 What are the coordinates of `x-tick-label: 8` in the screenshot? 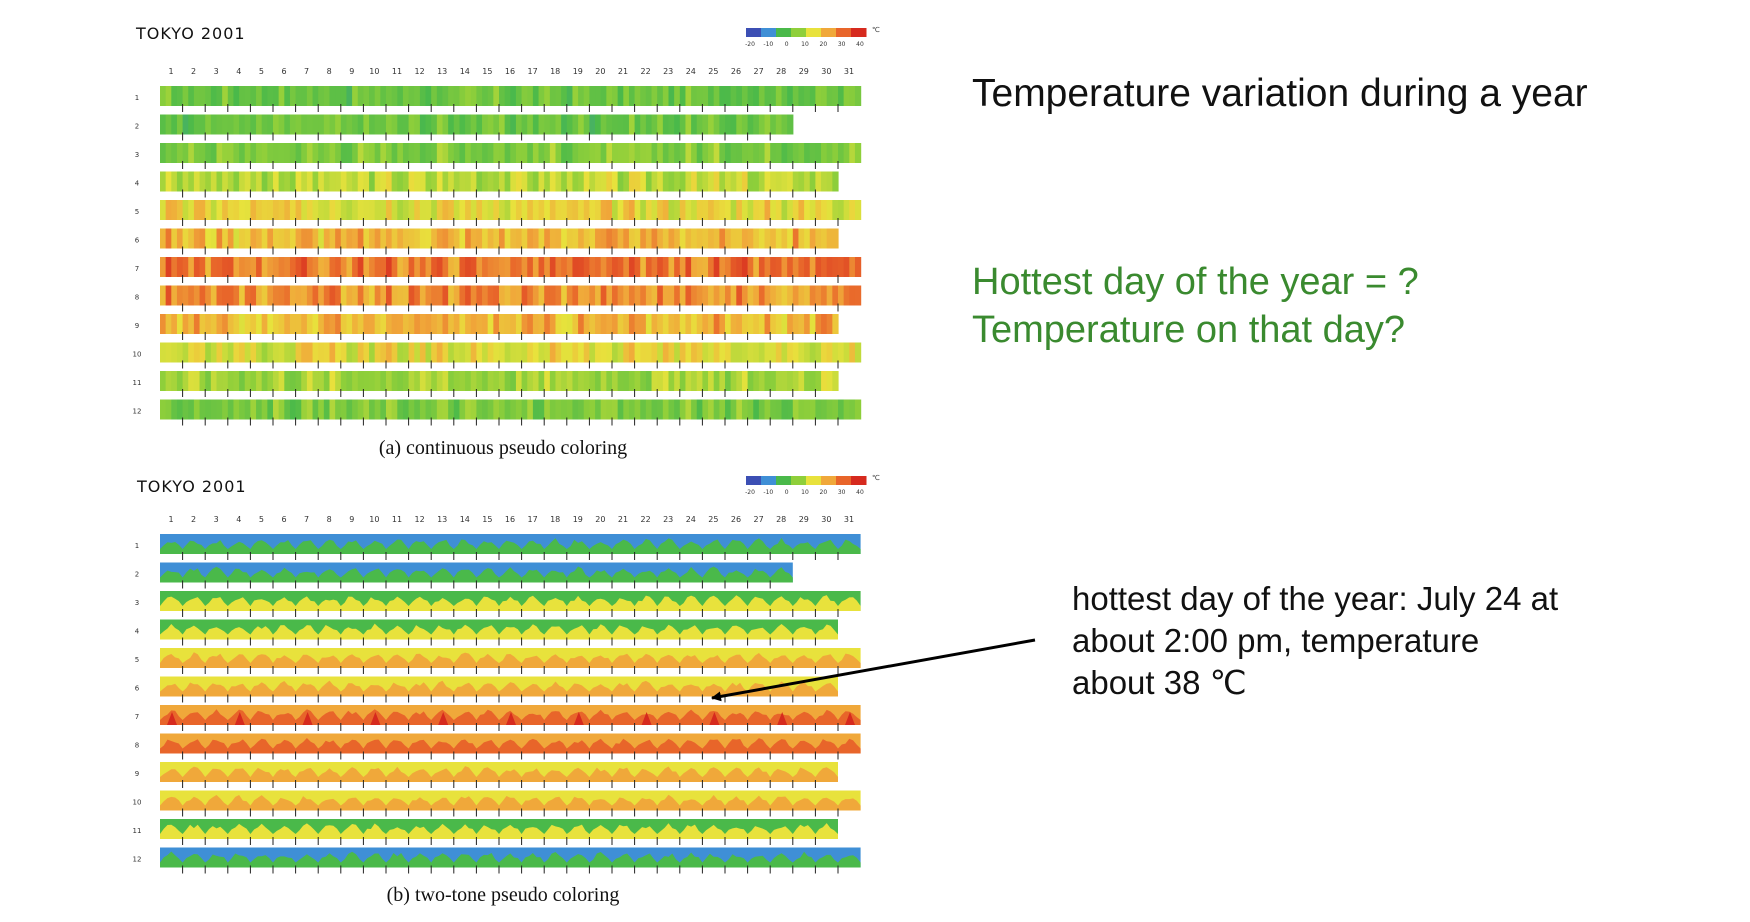 It's located at (329, 71).